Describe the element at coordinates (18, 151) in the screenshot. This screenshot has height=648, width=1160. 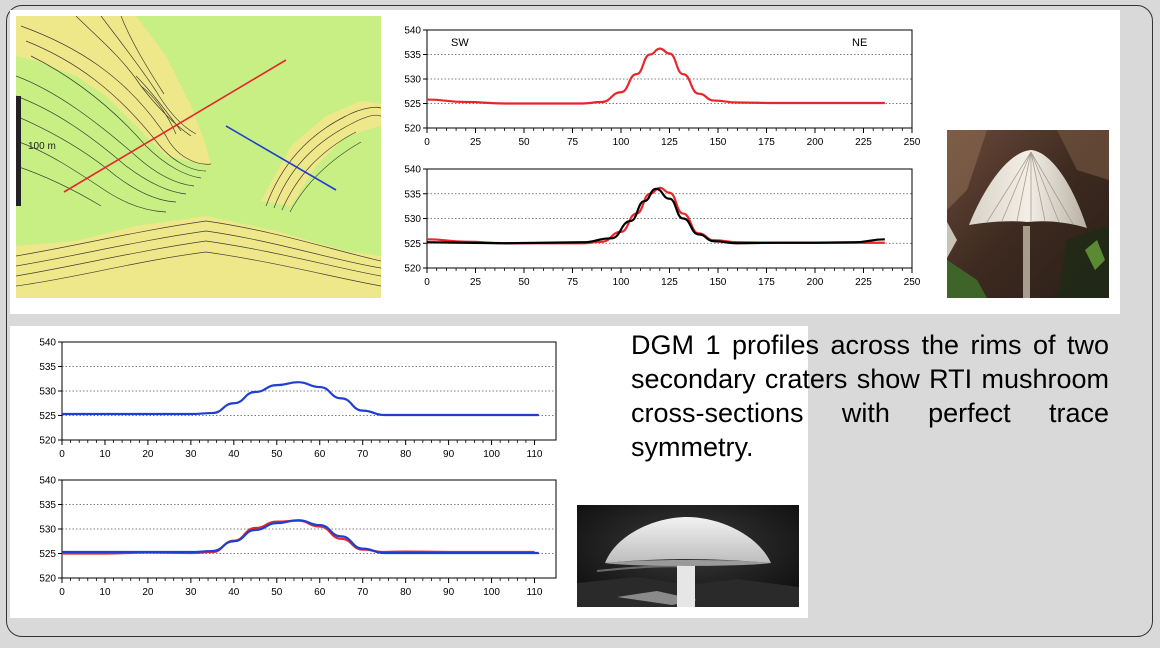
I see `map-scale-bar` at that location.